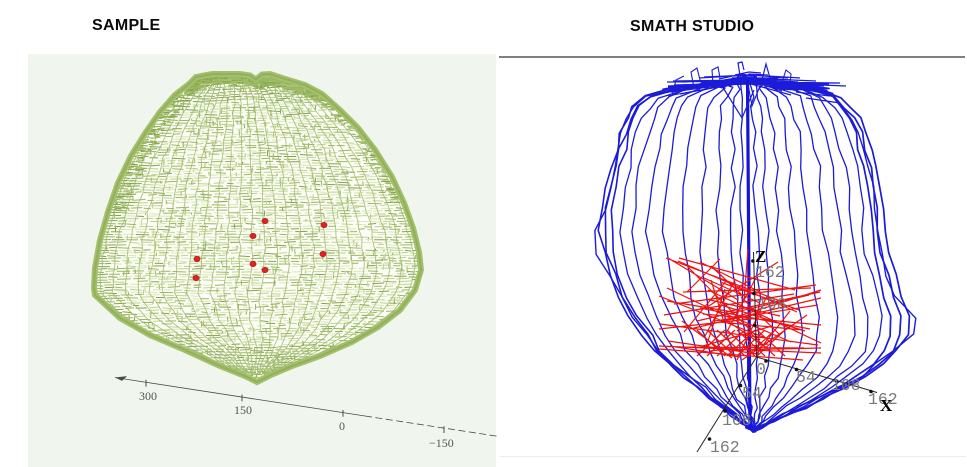 This screenshot has width=967, height=467. Describe the element at coordinates (886, 405) in the screenshot. I see `svg-text: X` at that location.